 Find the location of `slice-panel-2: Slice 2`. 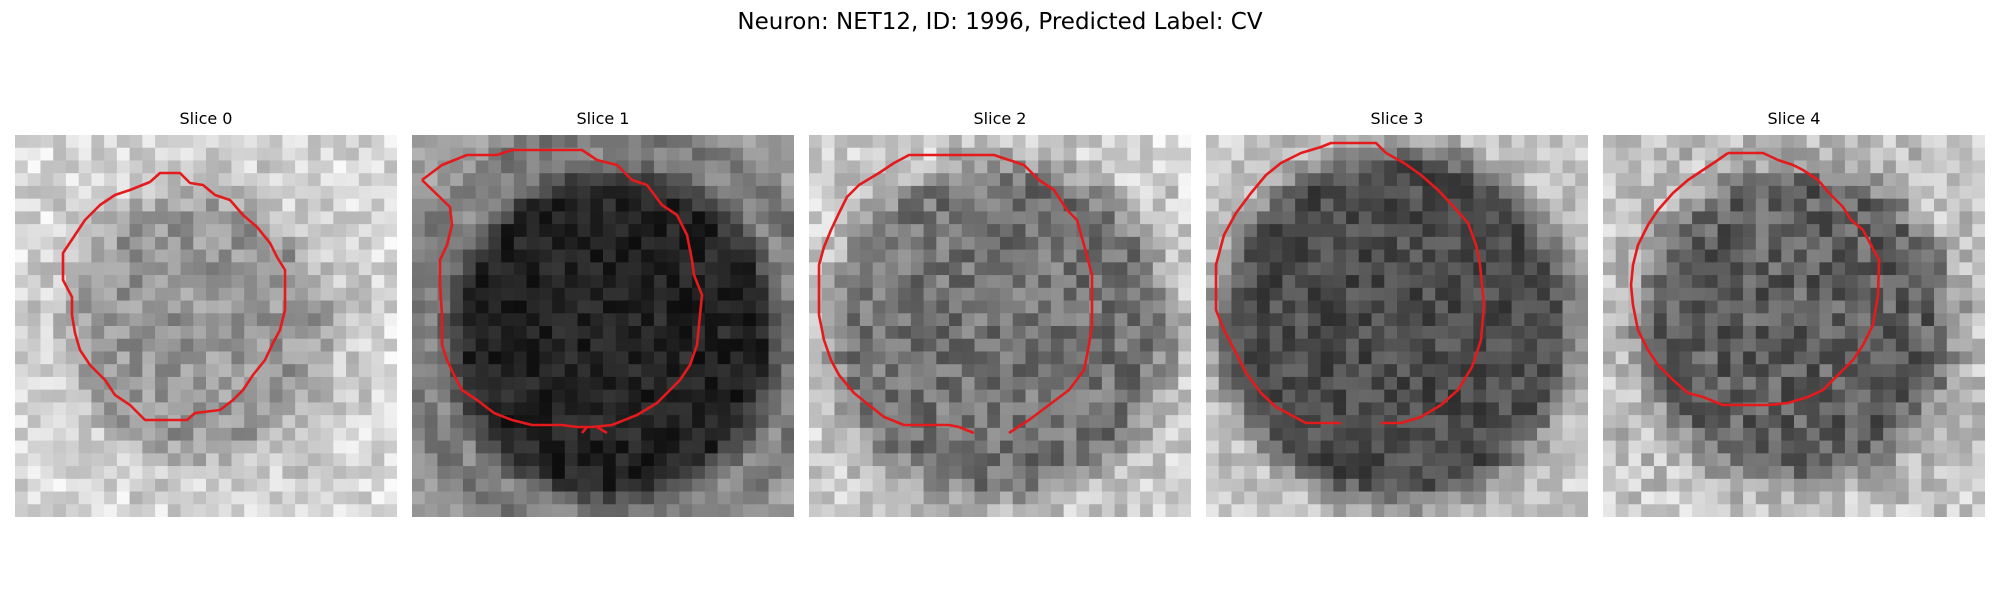

slice-panel-2: Slice 2 is located at coordinates (1000, 313).